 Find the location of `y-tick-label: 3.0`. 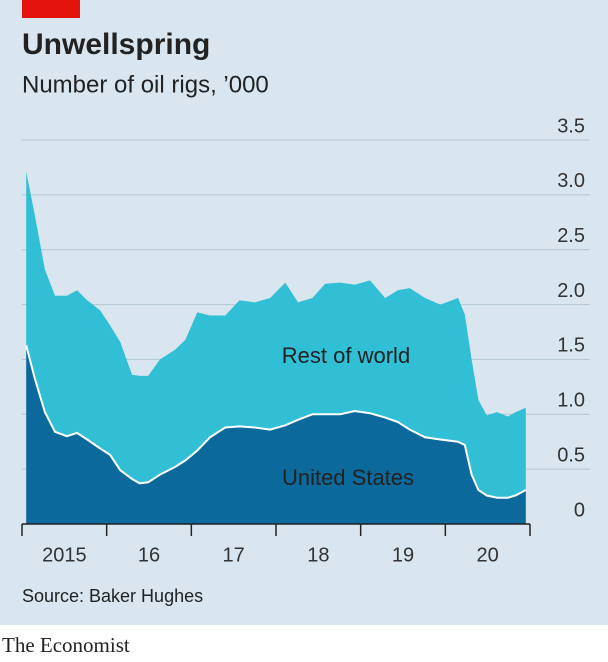

y-tick-label: 3.0 is located at coordinates (571, 181).